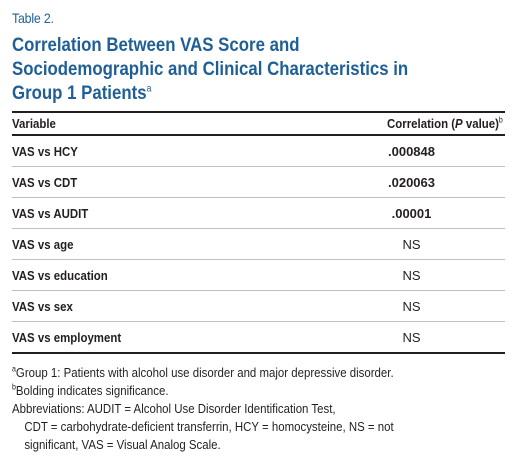  Describe the element at coordinates (258, 274) in the screenshot. I see `table-row: VAS vs education NS` at that location.